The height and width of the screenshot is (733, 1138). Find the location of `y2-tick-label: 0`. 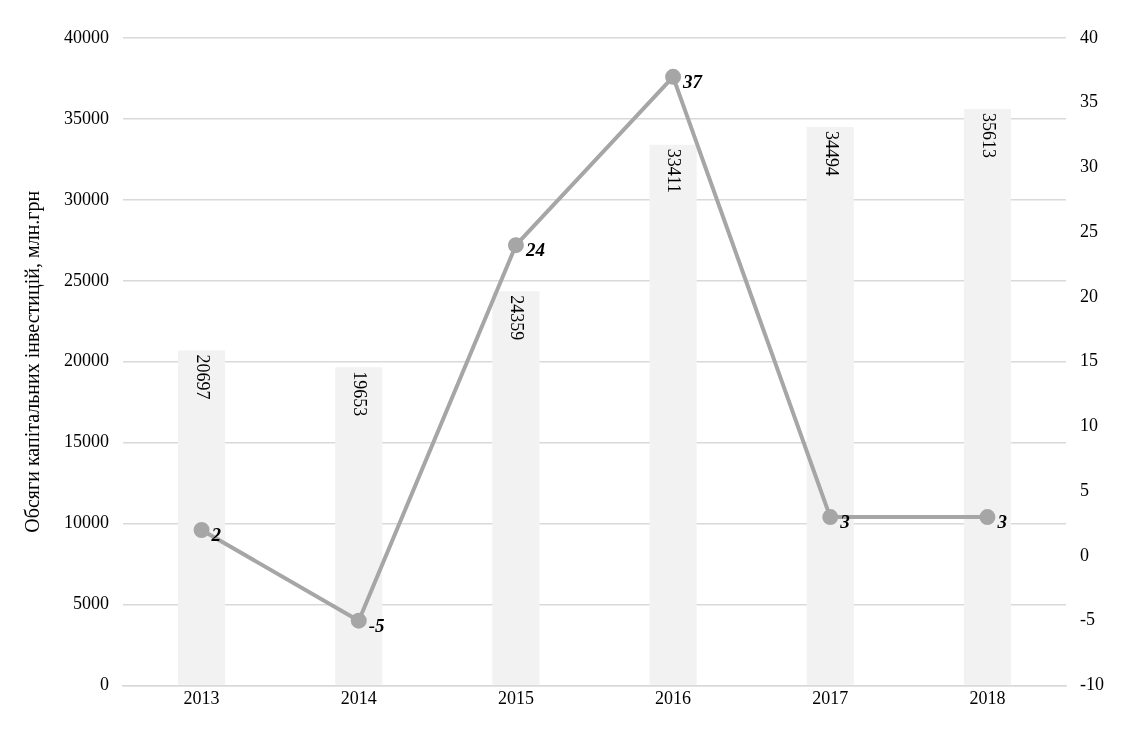

y2-tick-label: 0 is located at coordinates (1085, 554).